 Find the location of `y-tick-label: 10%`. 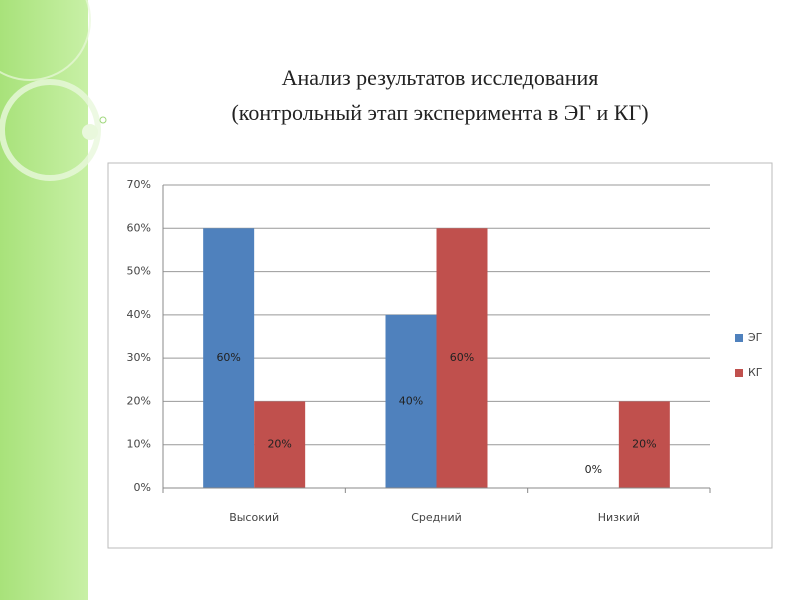

y-tick-label: 10% is located at coordinates (139, 444).